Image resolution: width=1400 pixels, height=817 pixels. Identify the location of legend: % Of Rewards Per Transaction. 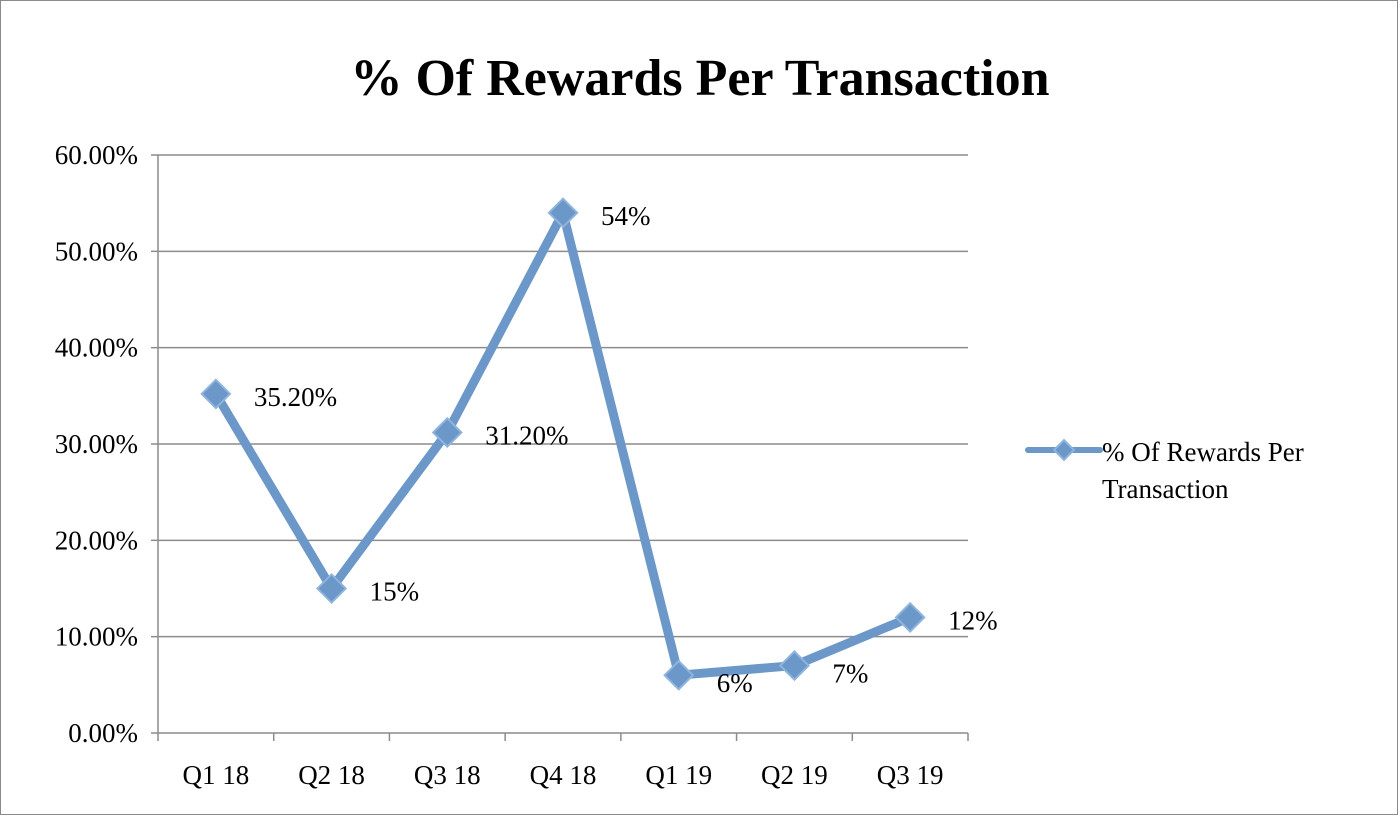
(1164, 470).